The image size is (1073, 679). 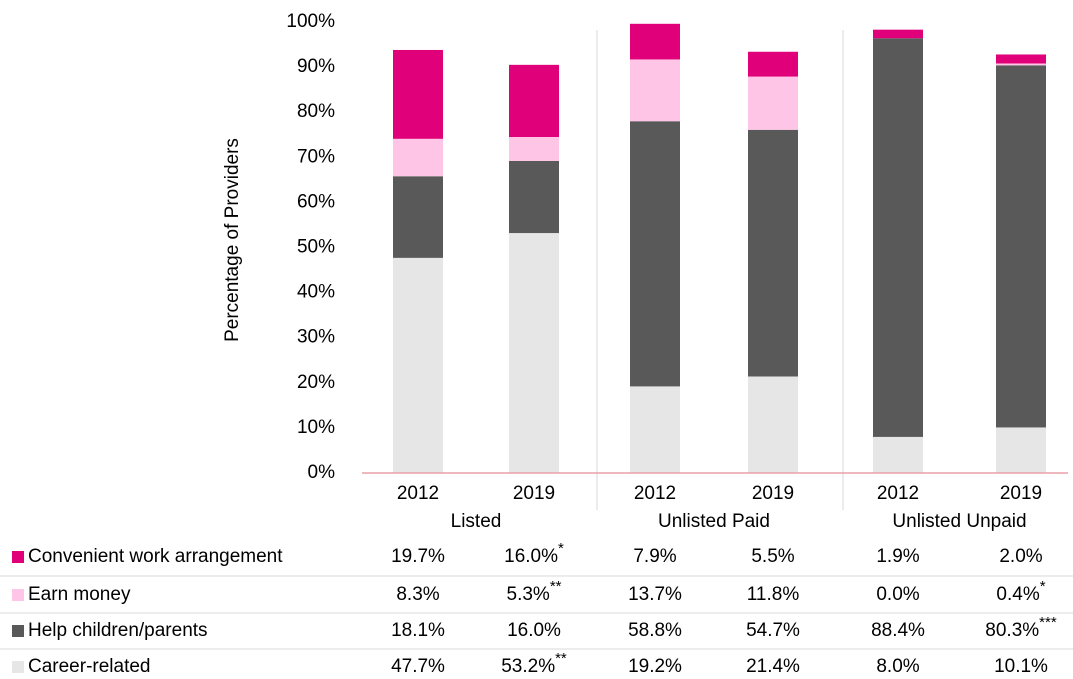 I want to click on table-value: 18.1%, so click(x=418, y=630).